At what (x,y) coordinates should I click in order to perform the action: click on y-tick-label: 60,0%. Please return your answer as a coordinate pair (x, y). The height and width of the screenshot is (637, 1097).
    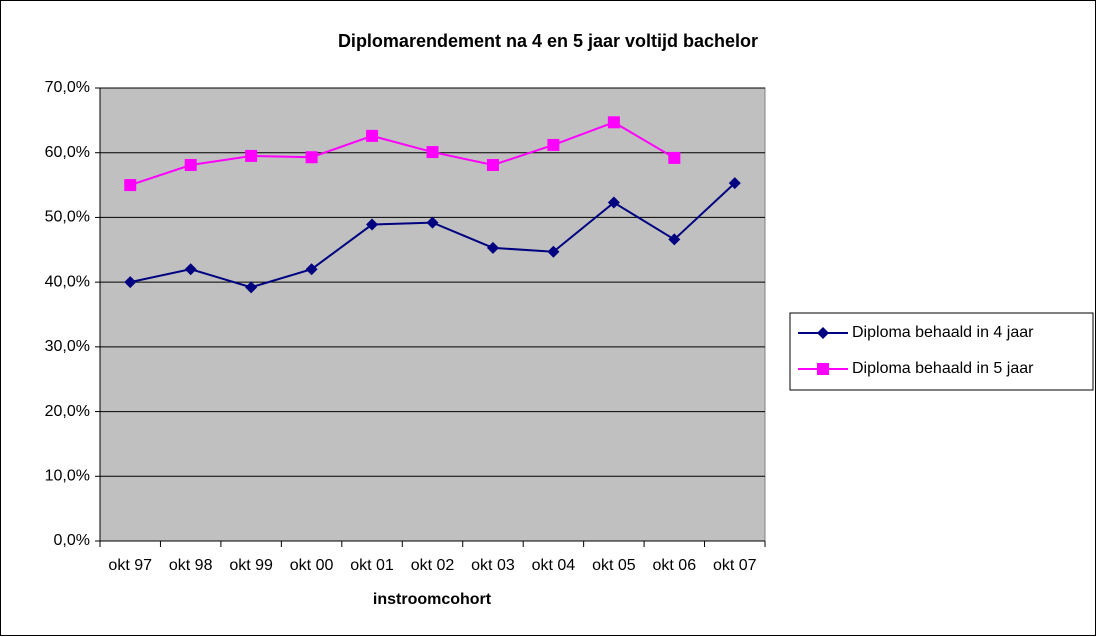
    Looking at the image, I should click on (67, 152).